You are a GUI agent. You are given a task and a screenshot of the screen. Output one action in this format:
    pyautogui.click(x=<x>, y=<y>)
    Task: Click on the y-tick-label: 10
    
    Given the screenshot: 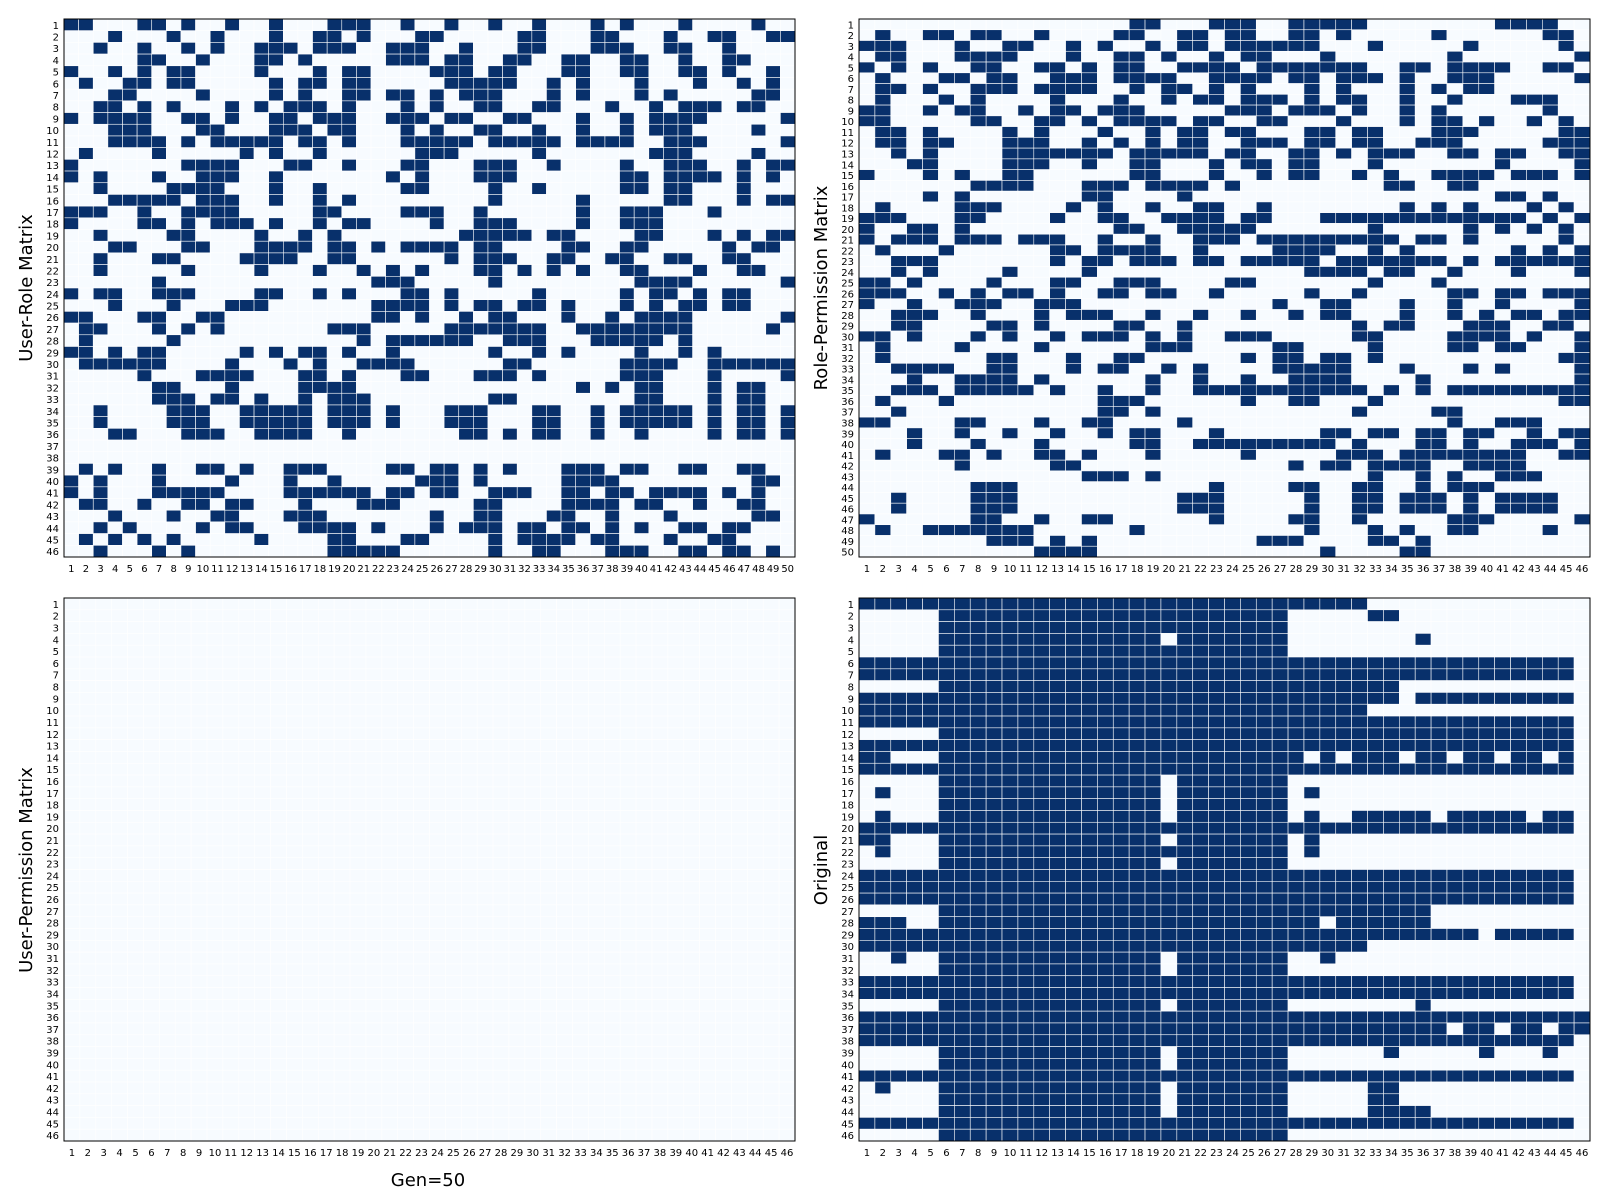 What is the action you would take?
    pyautogui.click(x=52, y=131)
    